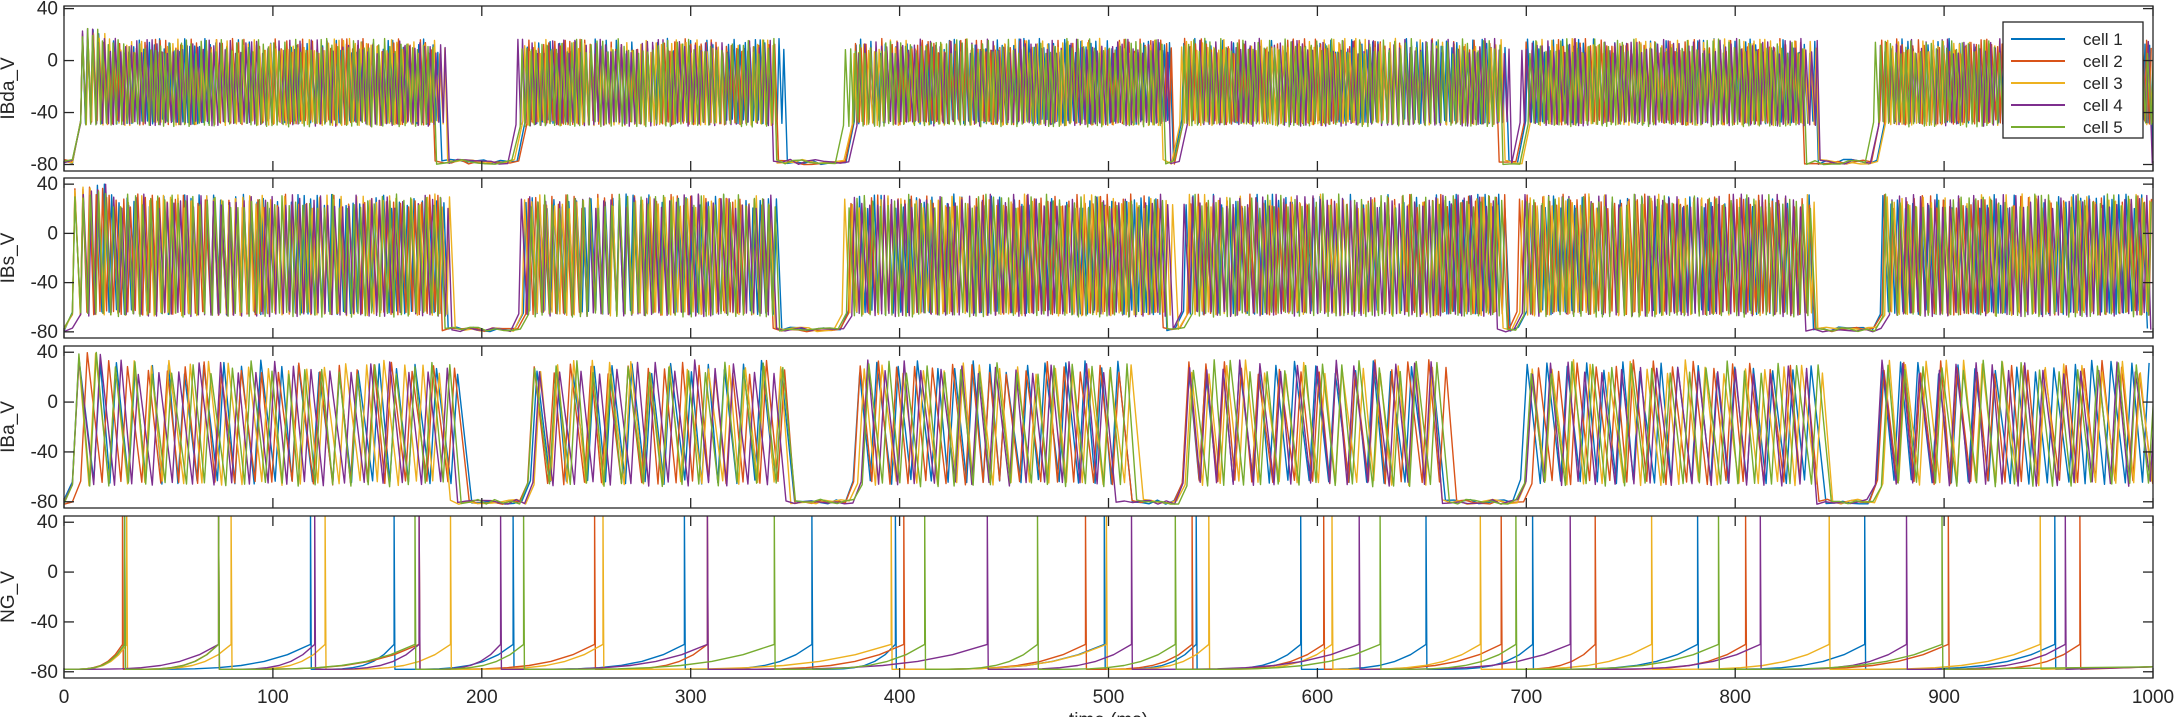  Describe the element at coordinates (9, 257) in the screenshot. I see `y-axis-label: IBs_V` at that location.